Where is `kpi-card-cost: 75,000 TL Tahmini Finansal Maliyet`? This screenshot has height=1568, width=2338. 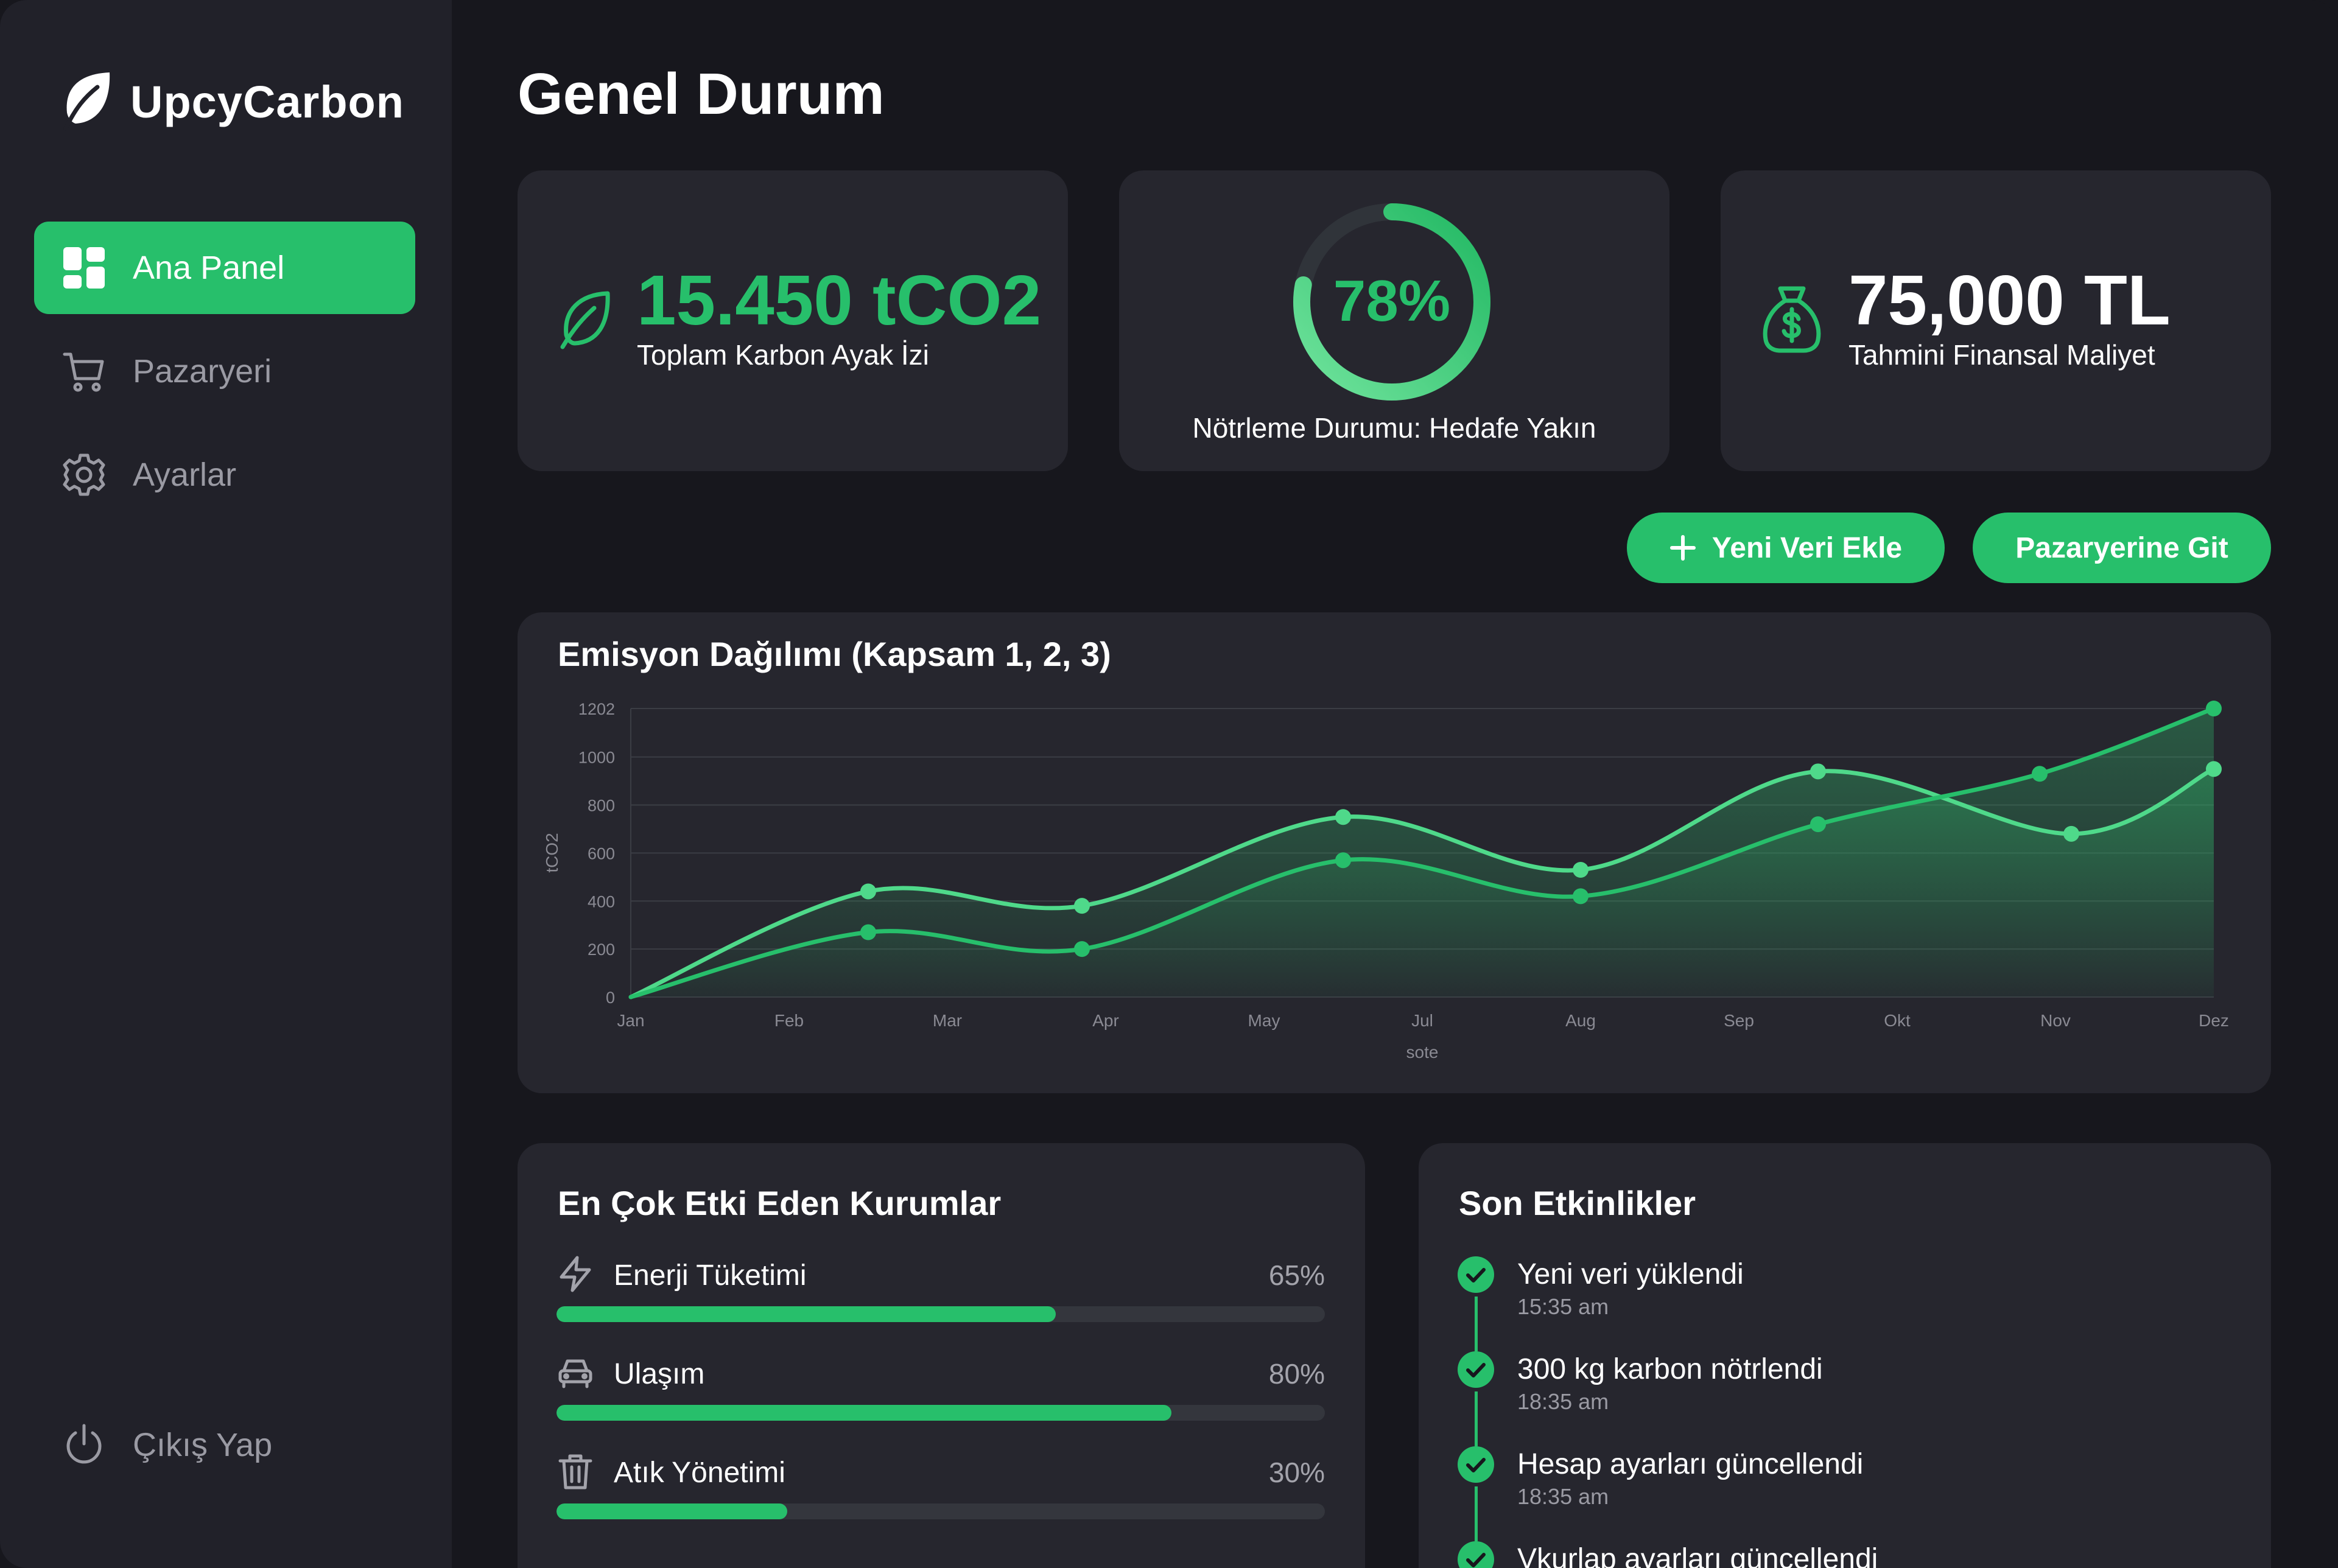 kpi-card-cost: 75,000 TL Tahmini Finansal Maliyet is located at coordinates (1996, 320).